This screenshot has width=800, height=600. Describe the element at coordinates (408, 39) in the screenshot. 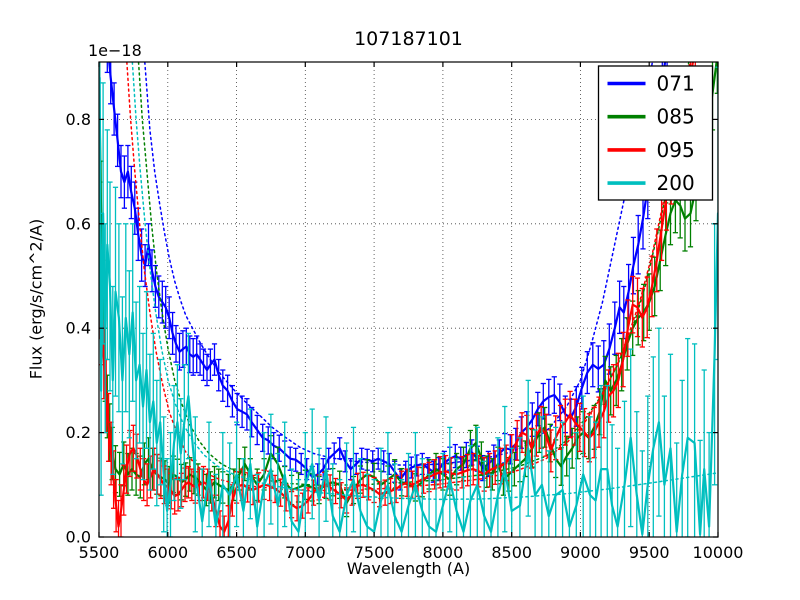

I see `chart-title: 107187101` at that location.